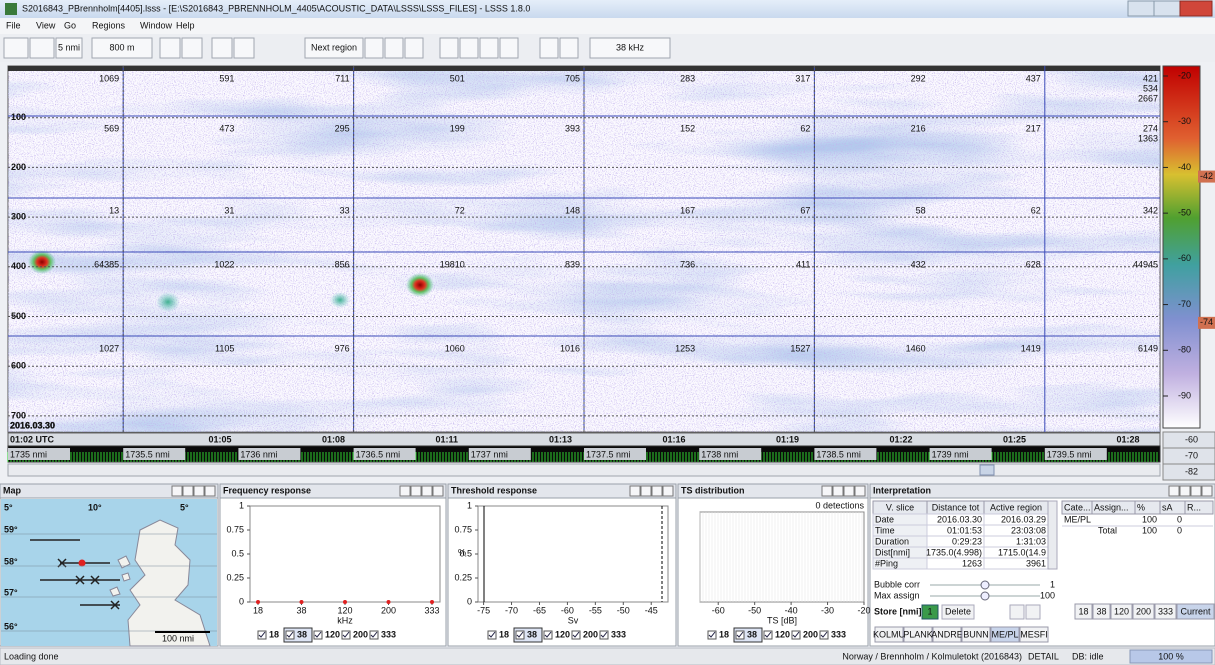 The width and height of the screenshot is (1215, 665). Describe the element at coordinates (16, 48) in the screenshot. I see `prev-button` at that location.